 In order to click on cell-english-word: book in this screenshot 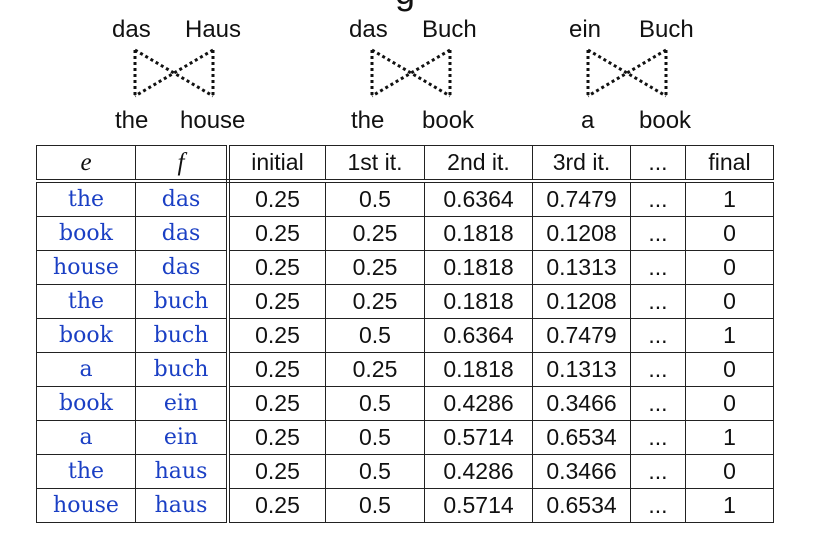, I will do `click(86, 403)`.